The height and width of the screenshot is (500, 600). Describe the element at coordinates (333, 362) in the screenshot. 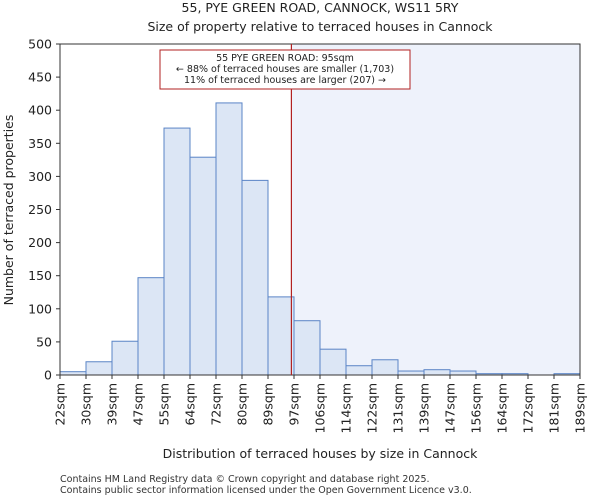

I see `bar-106sqm` at that location.